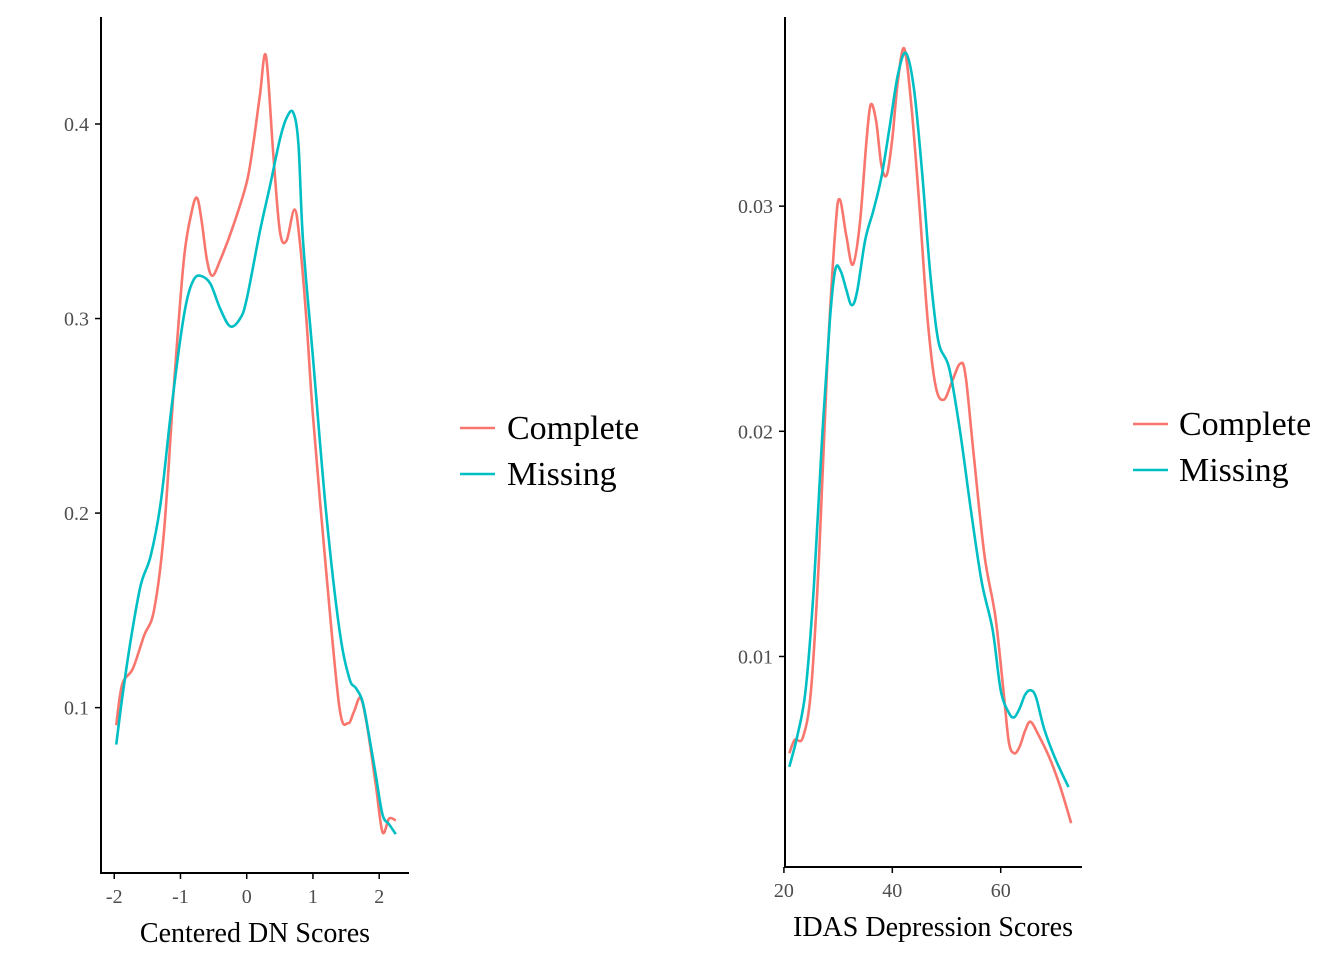  What do you see at coordinates (562, 474) in the screenshot?
I see `panel-dn-legend-label-missing: Missing` at bounding box center [562, 474].